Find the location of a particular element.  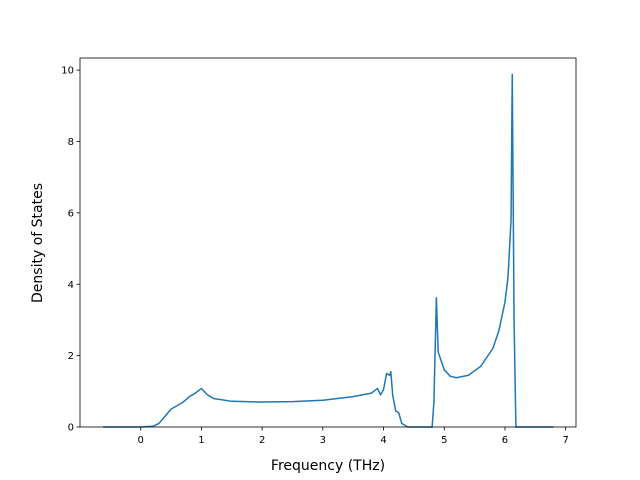

x-tick-label: 1 is located at coordinates (201, 440).